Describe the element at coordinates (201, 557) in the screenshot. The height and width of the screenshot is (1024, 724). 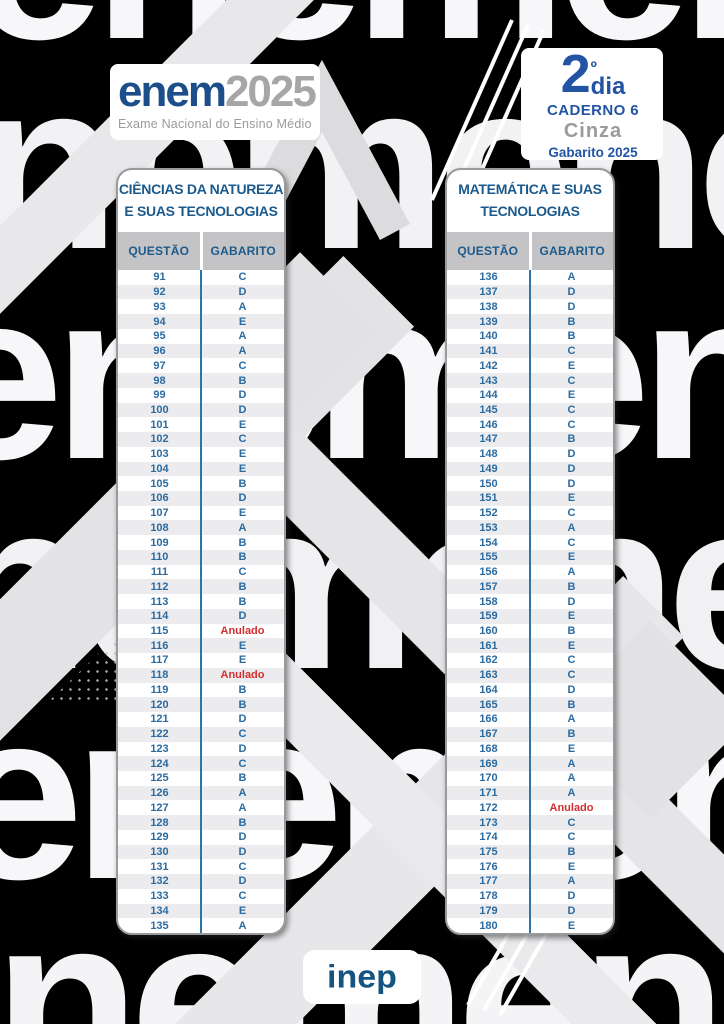
I see `answer-row: 110 B` at that location.